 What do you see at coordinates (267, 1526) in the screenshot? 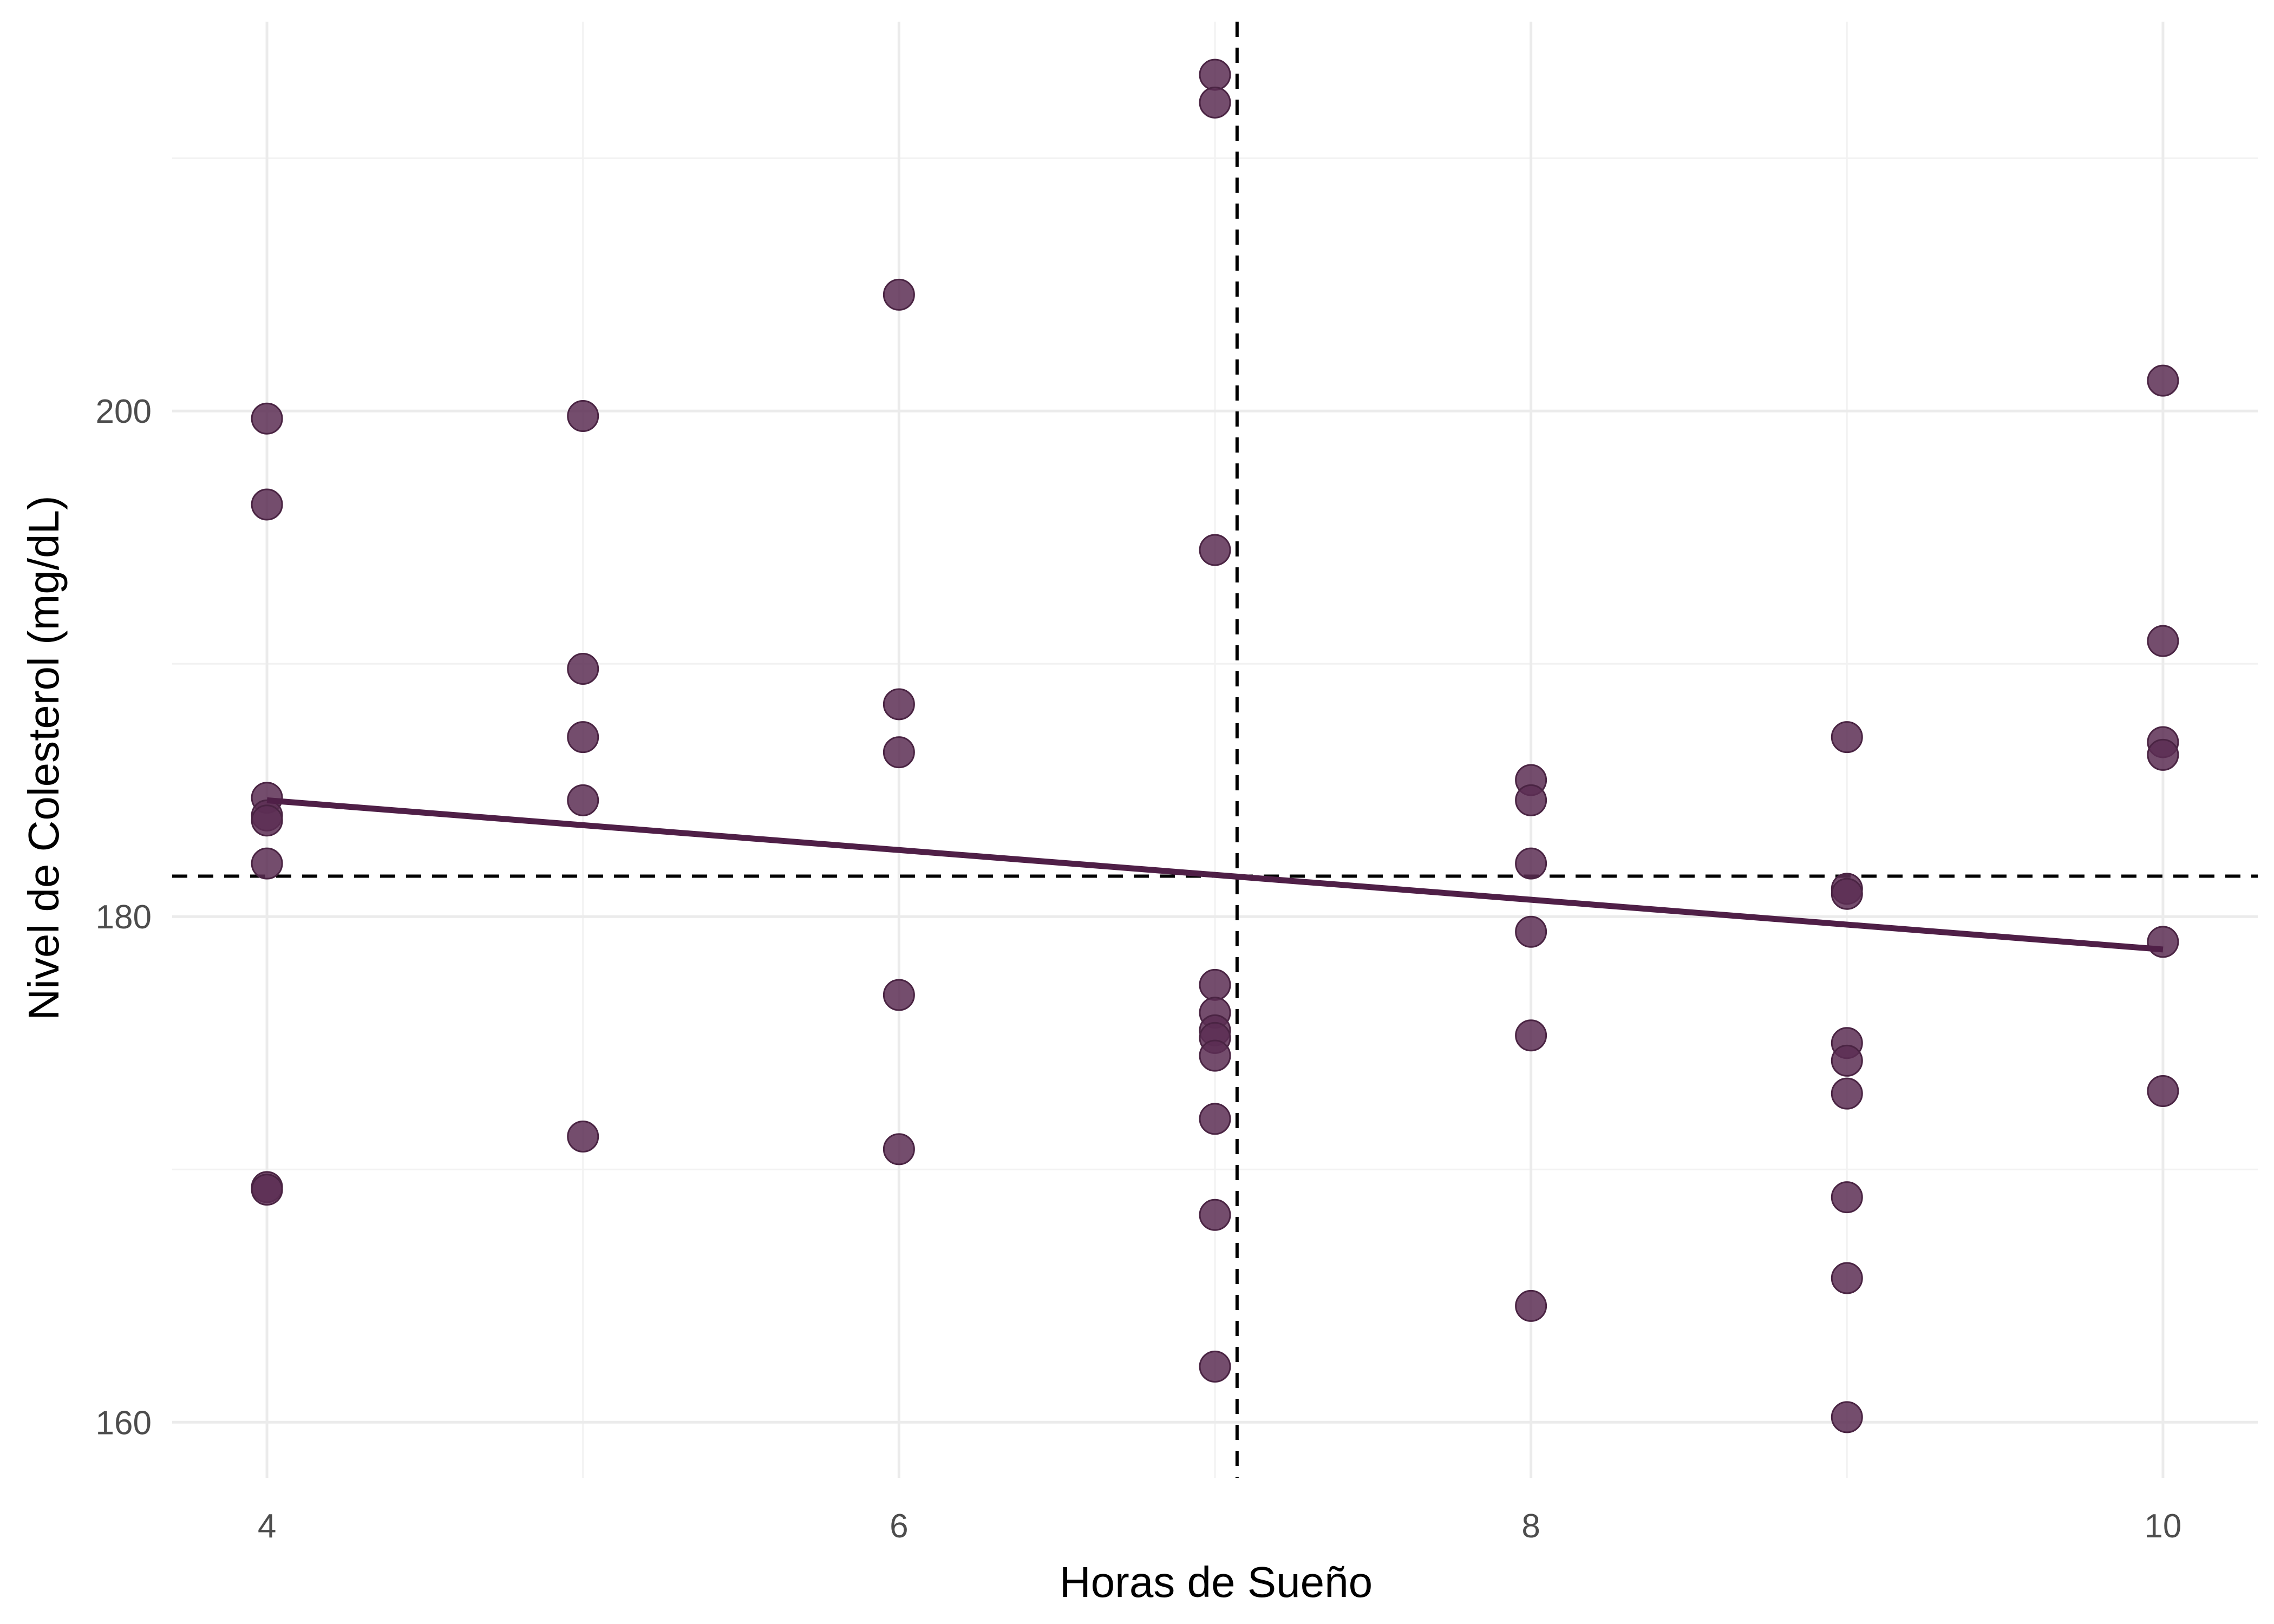
I see `x-tick-label: 4` at bounding box center [267, 1526].